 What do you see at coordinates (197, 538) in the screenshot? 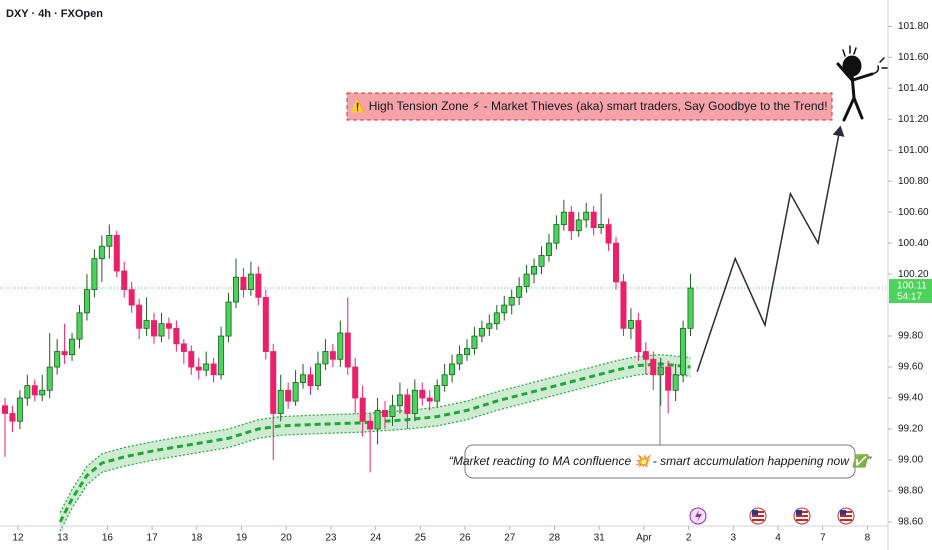
I see `x-tick-label: 18` at bounding box center [197, 538].